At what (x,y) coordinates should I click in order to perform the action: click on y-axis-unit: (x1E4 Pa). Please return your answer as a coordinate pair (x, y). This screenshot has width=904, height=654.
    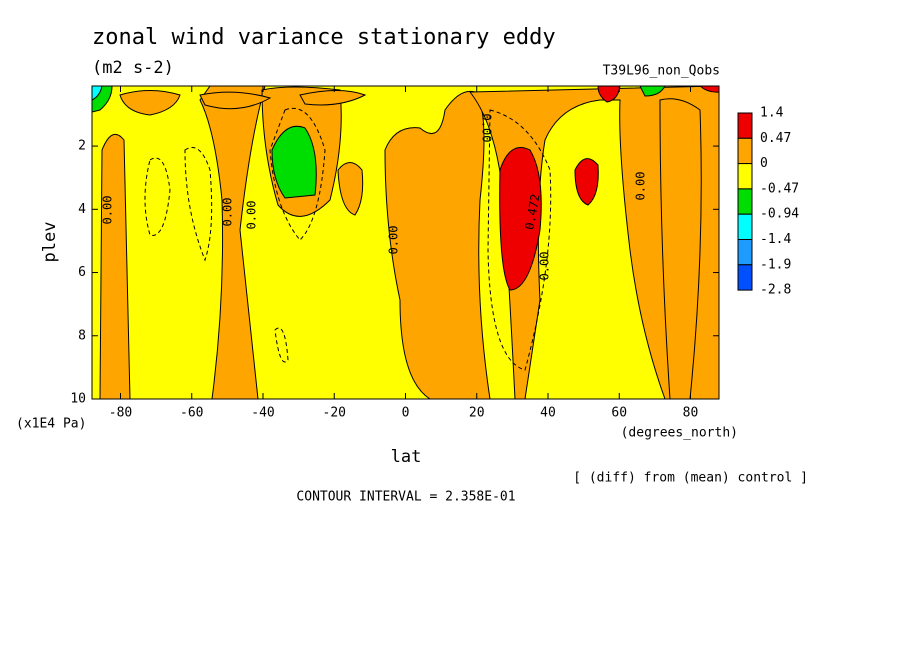
    Looking at the image, I should click on (51, 424).